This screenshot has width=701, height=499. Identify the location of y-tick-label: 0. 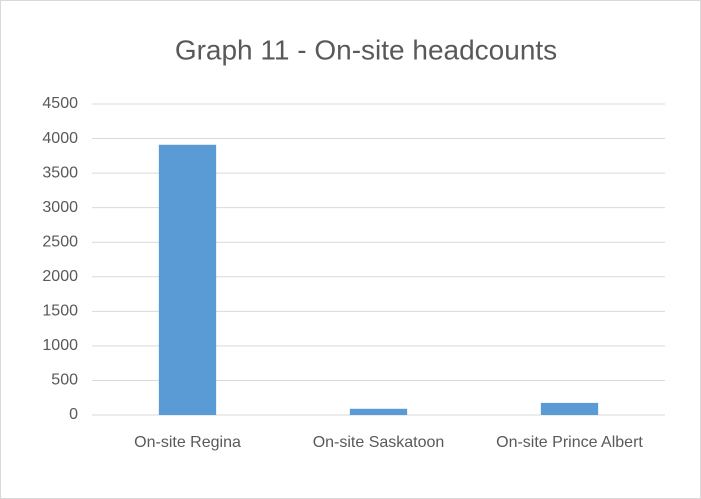
(73, 414).